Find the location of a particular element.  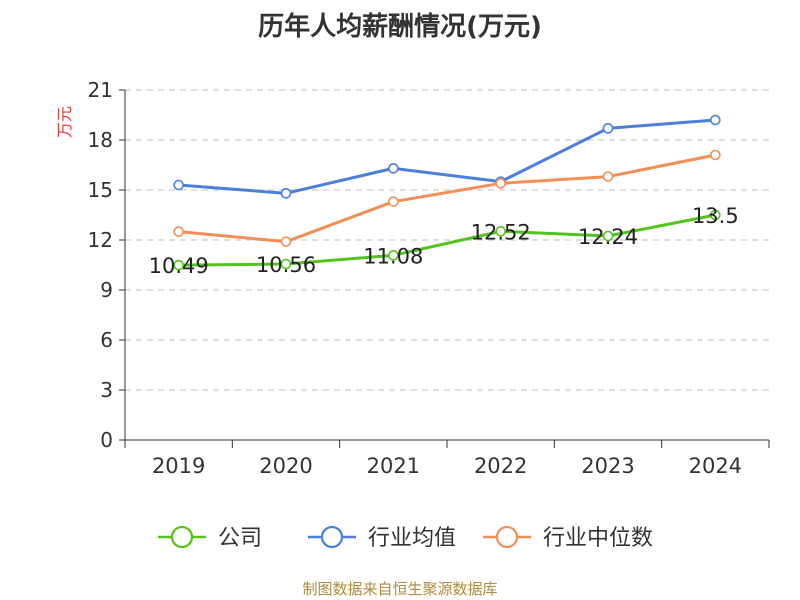

legend: 公司 行业均值 行业中位数 is located at coordinates (405, 538).